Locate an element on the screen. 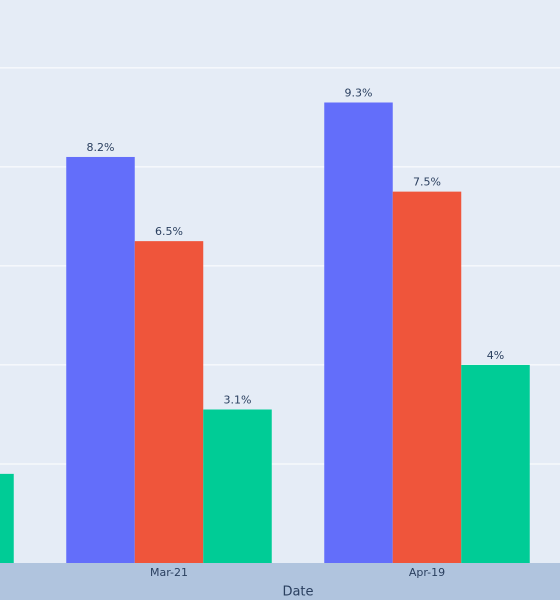  x-axis-title: Date is located at coordinates (297, 592).